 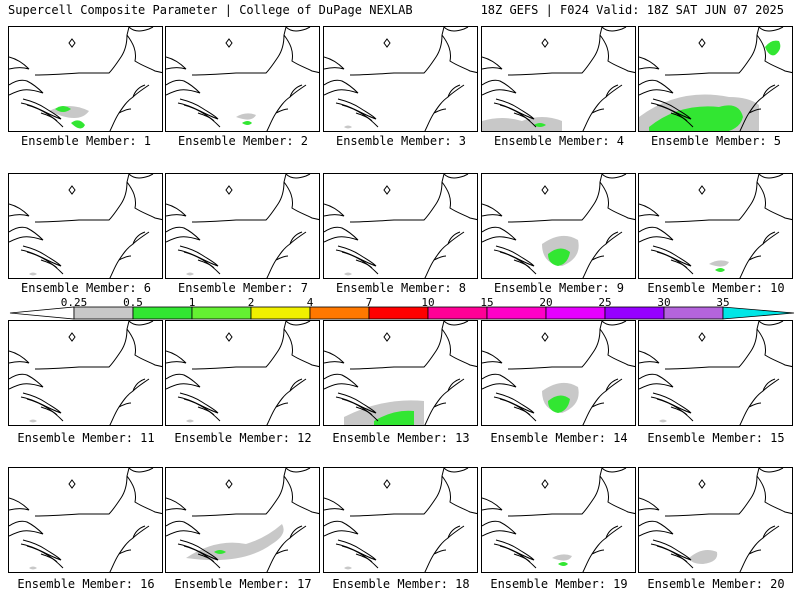 What do you see at coordinates (369, 302) in the screenshot?
I see `colorbar-tick-label: 7` at bounding box center [369, 302].